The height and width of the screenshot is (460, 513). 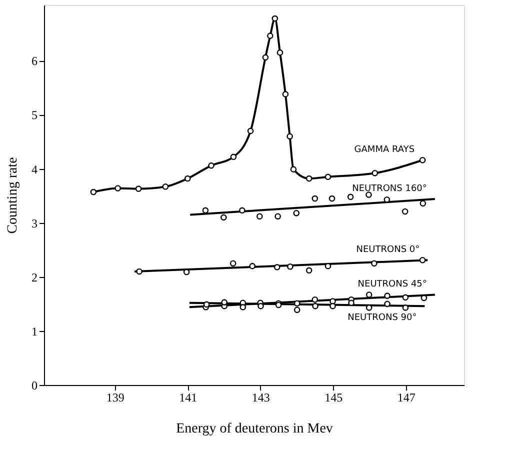 What do you see at coordinates (115, 397) in the screenshot?
I see `x-tick-label: 139` at bounding box center [115, 397].